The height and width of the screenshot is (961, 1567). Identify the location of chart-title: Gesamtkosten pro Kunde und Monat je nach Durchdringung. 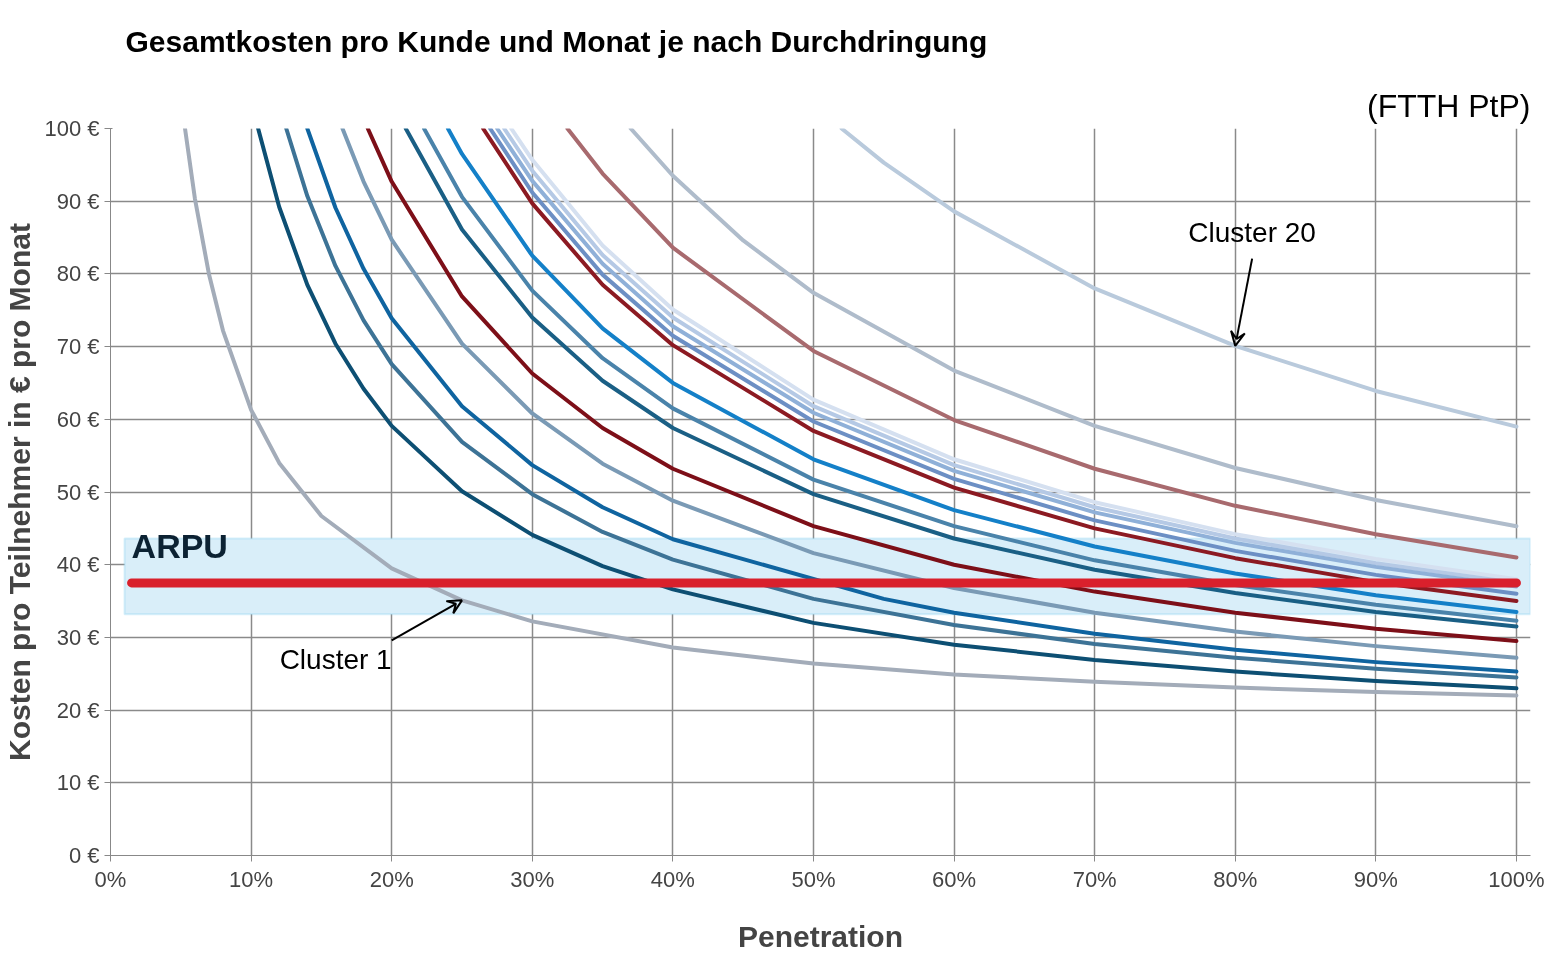
(556, 41).